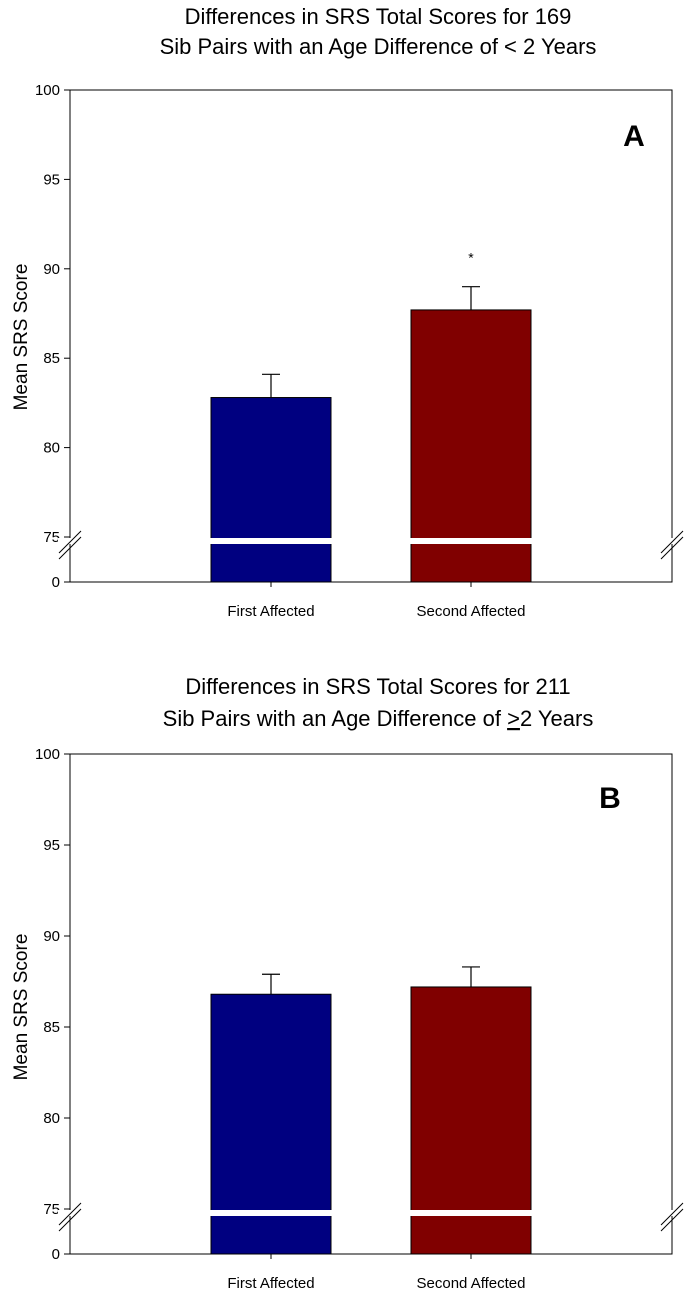 The width and height of the screenshot is (691, 1296). Describe the element at coordinates (51, 269) in the screenshot. I see `chart-a-y-tick-label: 90` at that location.